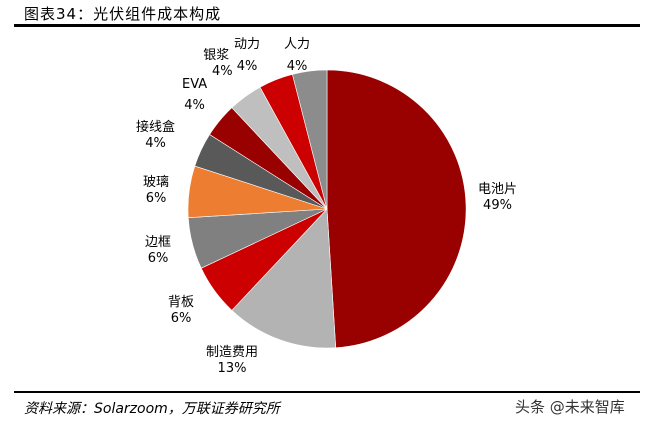 This screenshot has height=424, width=650. What do you see at coordinates (498, 197) in the screenshot?
I see `label-cells: 电池片 49%` at bounding box center [498, 197].